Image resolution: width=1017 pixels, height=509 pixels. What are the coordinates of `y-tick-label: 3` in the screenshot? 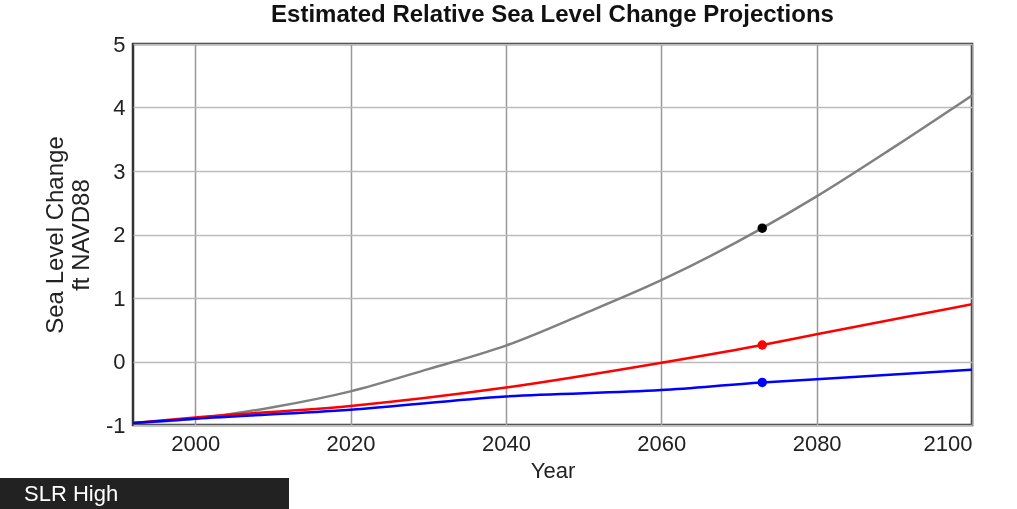 It's located at (119, 171).